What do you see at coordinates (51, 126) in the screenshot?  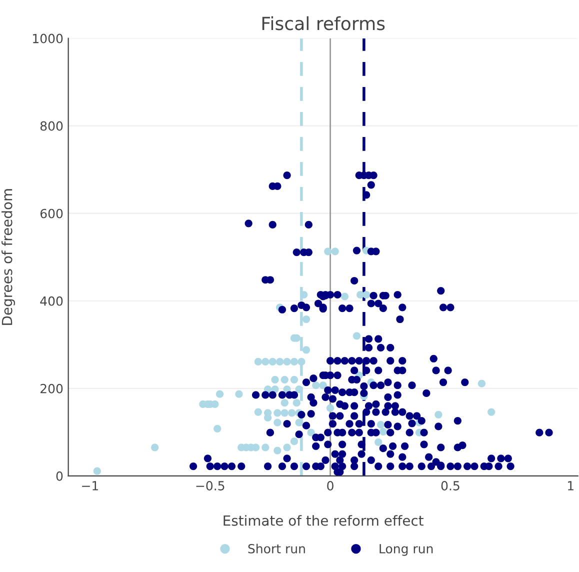 I see `y-tick-label: 800` at bounding box center [51, 126].